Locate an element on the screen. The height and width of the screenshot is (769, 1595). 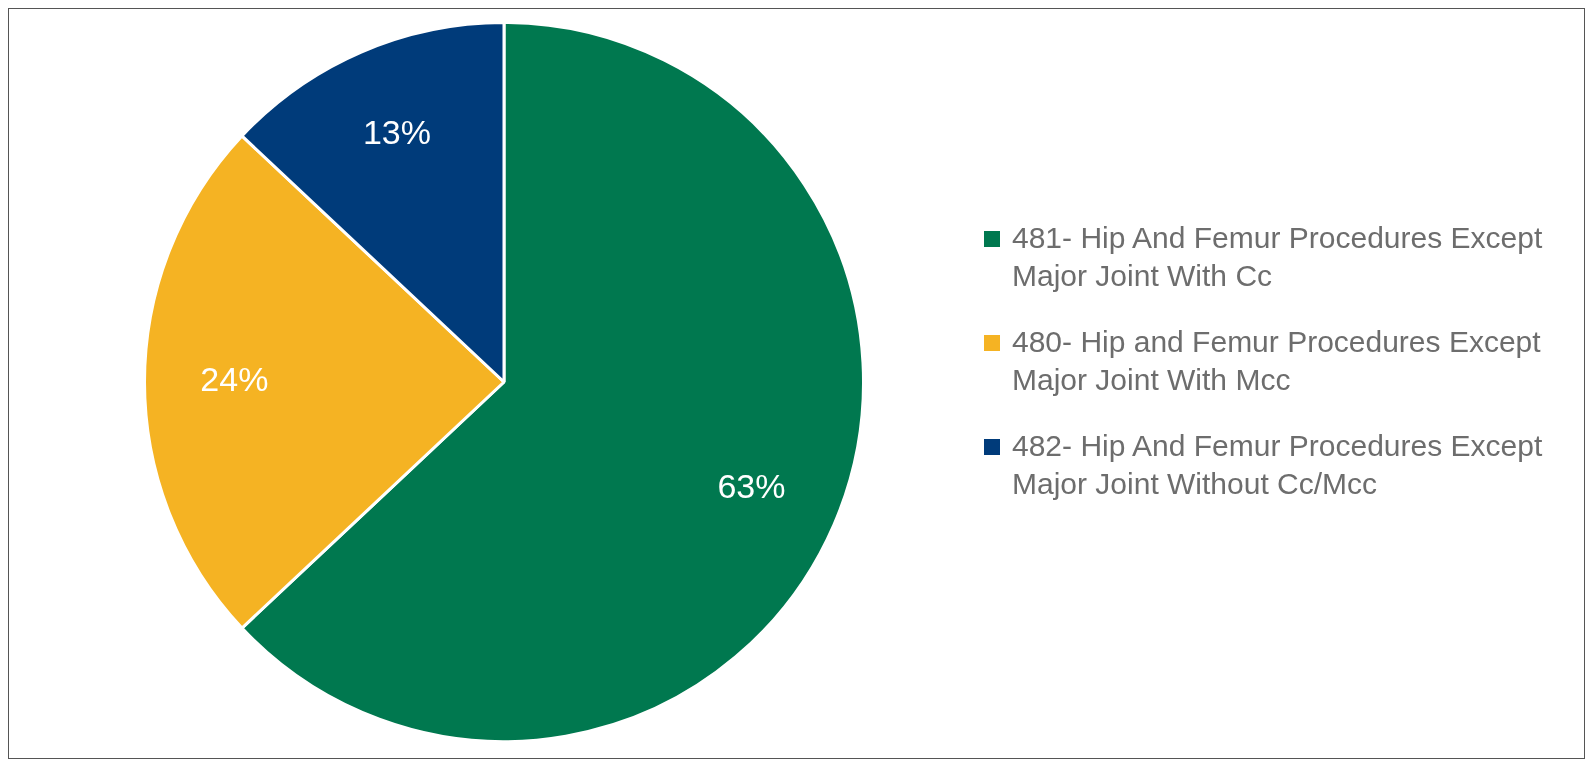
legend-label: 482- Hip And Femur Procedures Except Major Joint Without Cc/Mcc is located at coordinates (1278, 465).